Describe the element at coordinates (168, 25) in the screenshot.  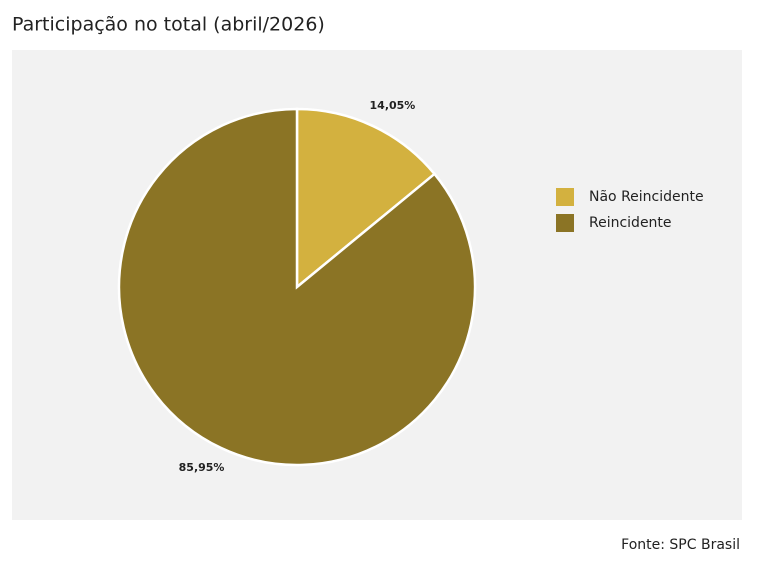
I see `chart-title: Participação no total (abril/2026)` at that location.